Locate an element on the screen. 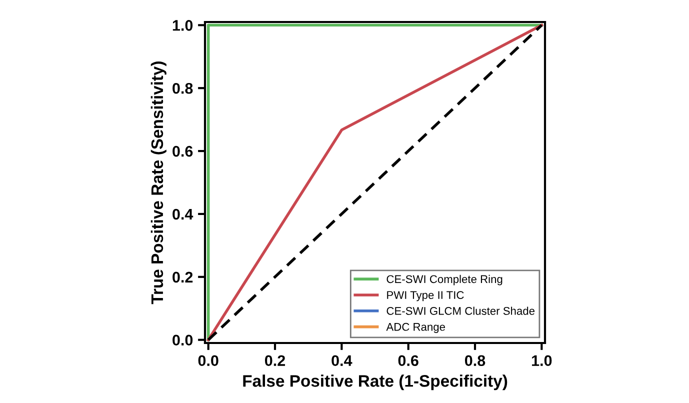  y-tick-label: 0.6 is located at coordinates (182, 151).